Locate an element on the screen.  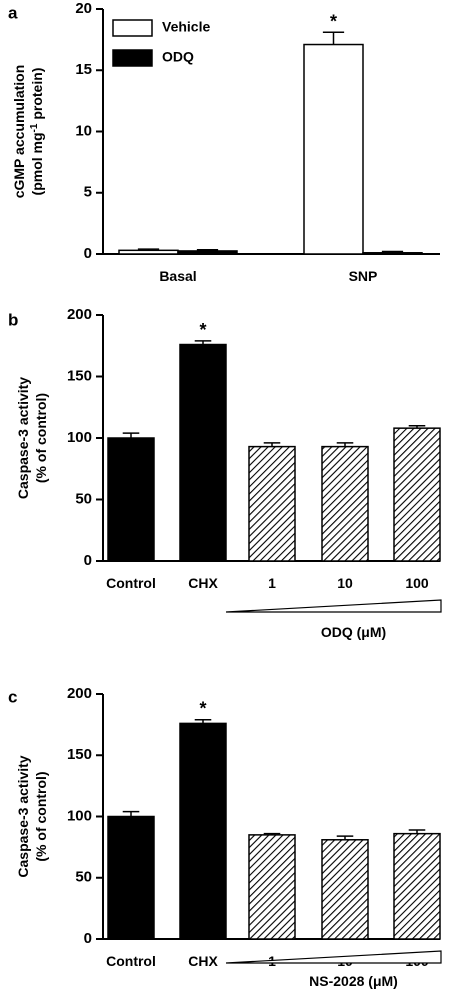
y-tick-label: 10 is located at coordinates (83, 130).